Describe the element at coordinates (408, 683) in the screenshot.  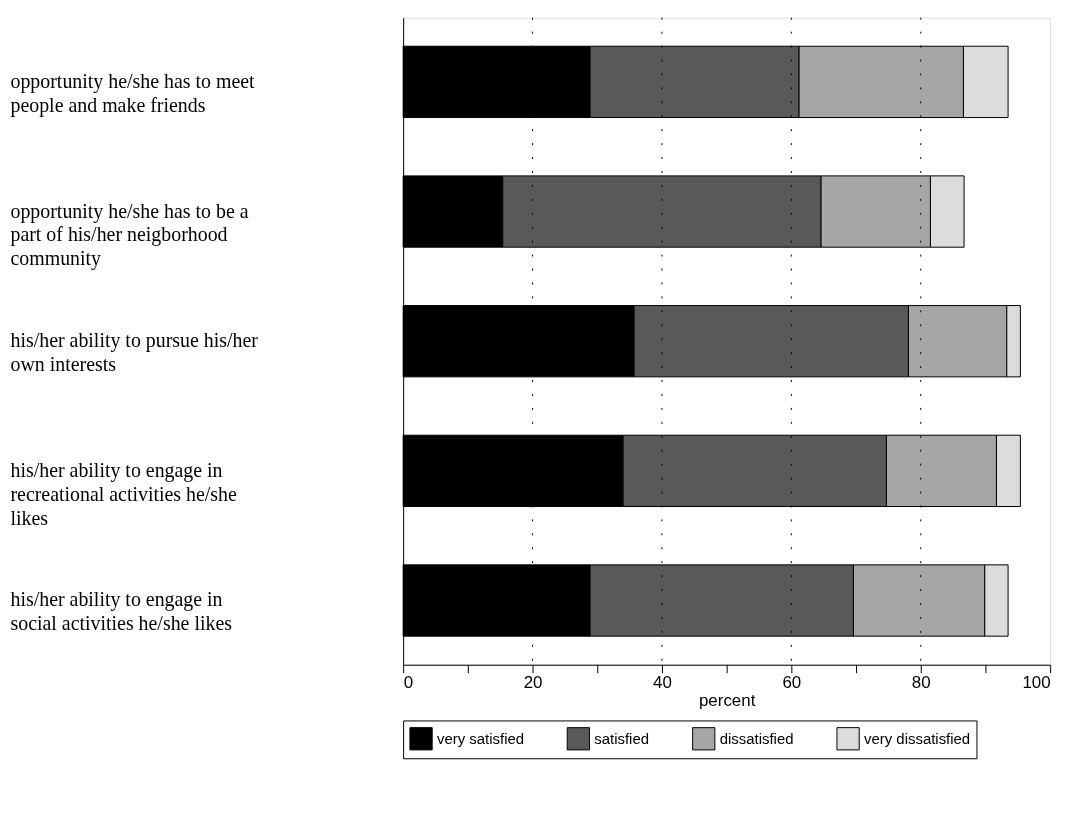
I see `x-tick-label: 0` at that location.